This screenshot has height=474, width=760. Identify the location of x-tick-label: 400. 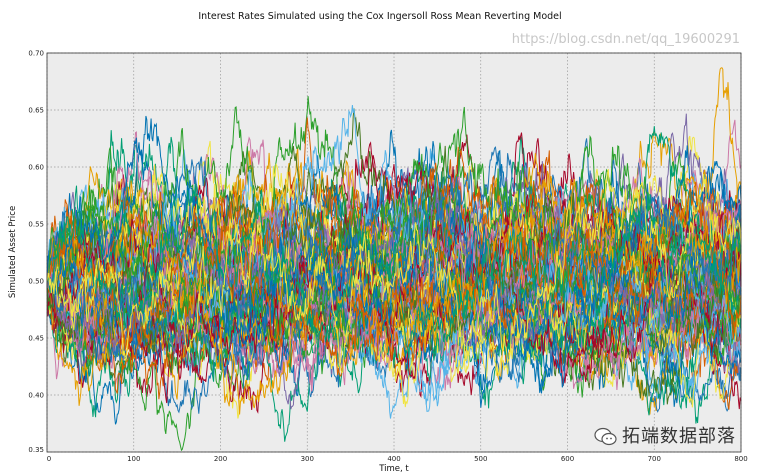
(393, 459).